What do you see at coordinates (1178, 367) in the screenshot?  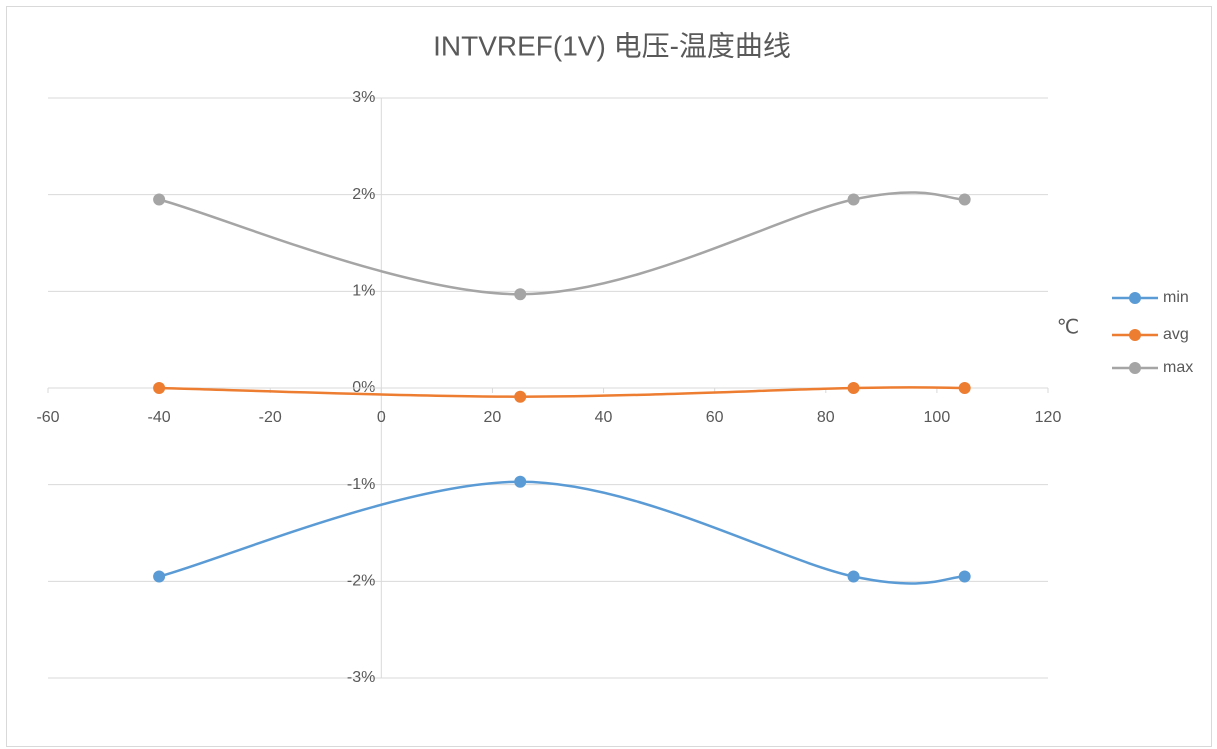 I see `legend-label: max` at bounding box center [1178, 367].